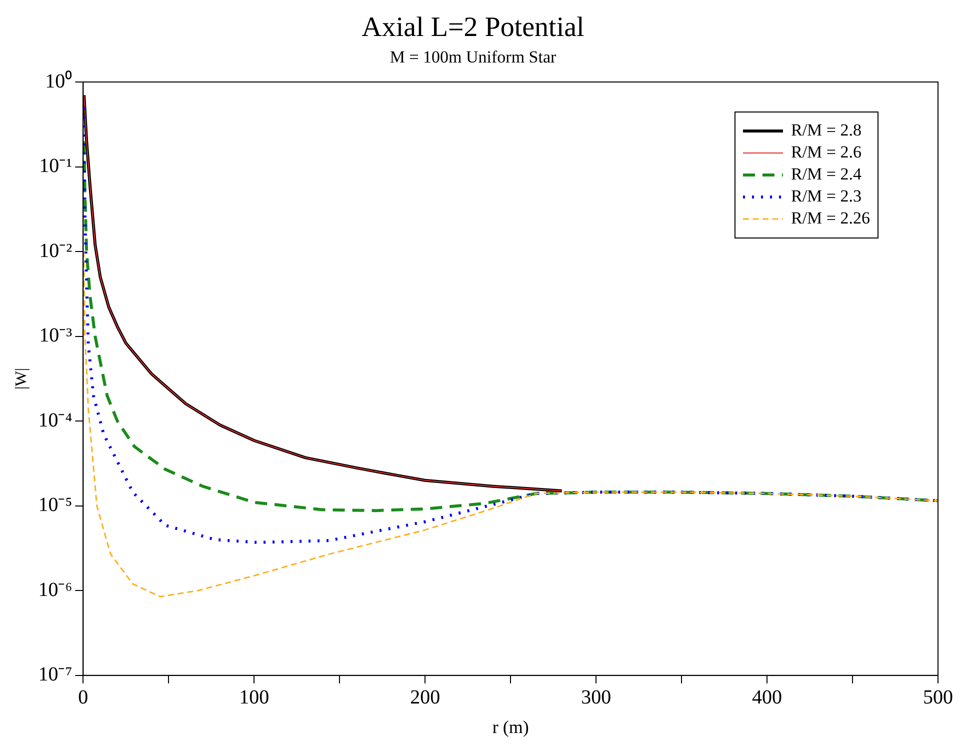  I want to click on x-axis-title: r (m), so click(510, 726).